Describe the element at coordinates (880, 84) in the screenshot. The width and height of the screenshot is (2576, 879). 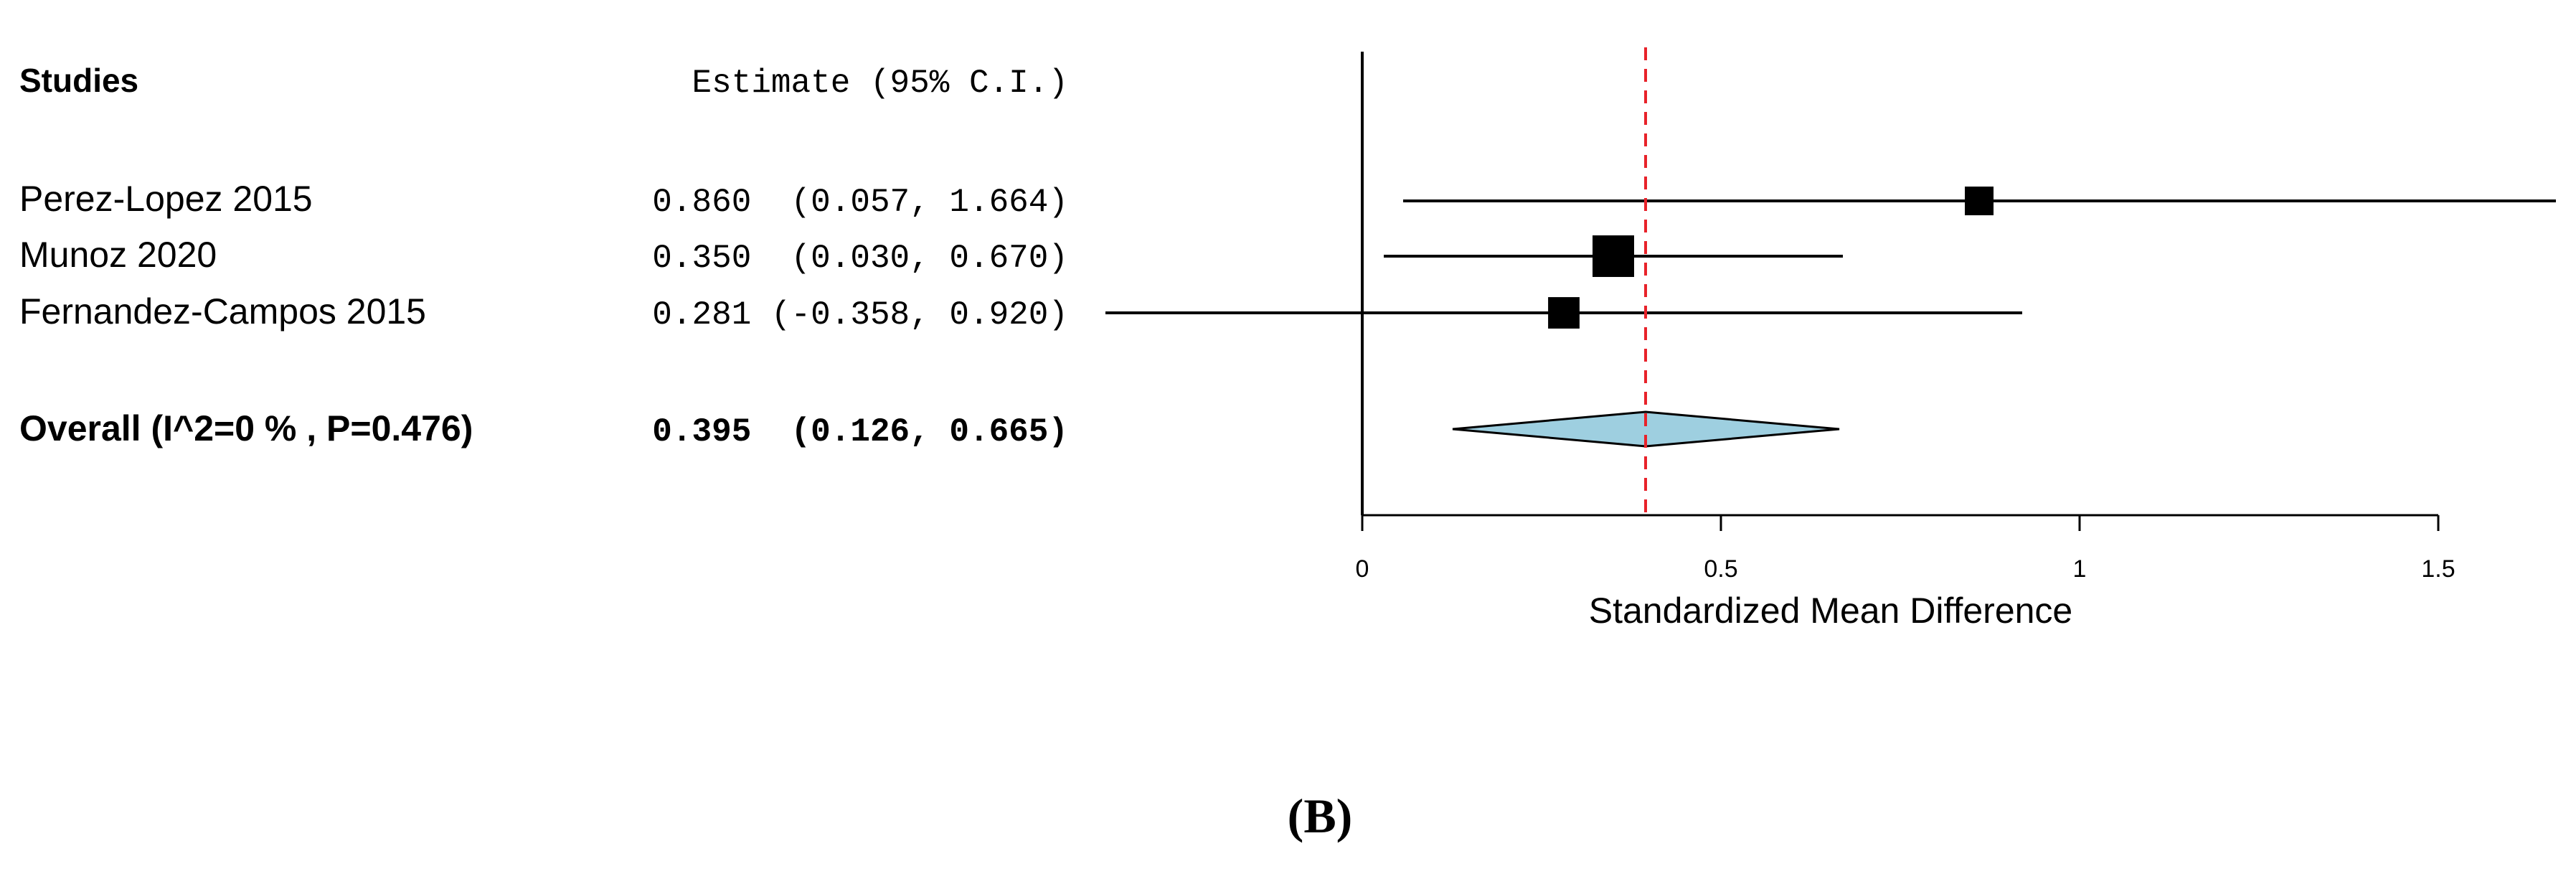
I see `estimate-header: Estimate (95% C.I.)` at that location.